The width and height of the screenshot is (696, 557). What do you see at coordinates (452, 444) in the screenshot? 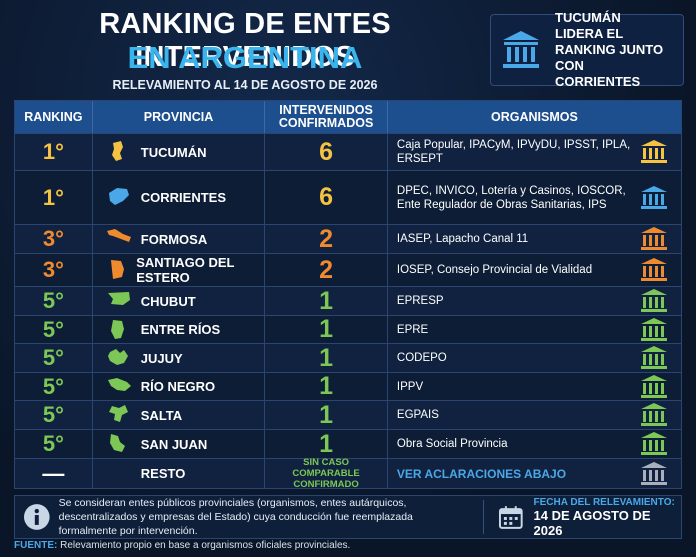
I see `organisms: Obra Social Provincia` at bounding box center [452, 444].